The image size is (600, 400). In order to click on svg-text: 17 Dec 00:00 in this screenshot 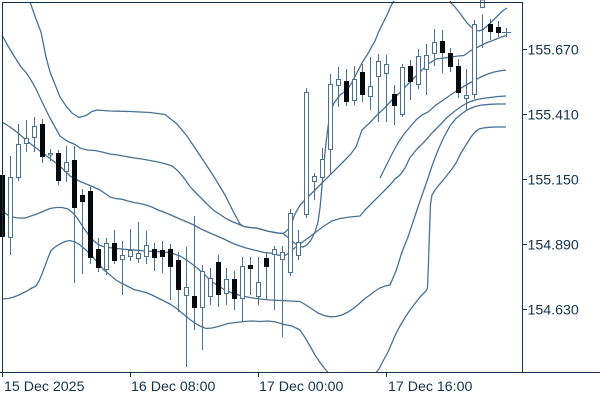, I will do `click(301, 387)`.